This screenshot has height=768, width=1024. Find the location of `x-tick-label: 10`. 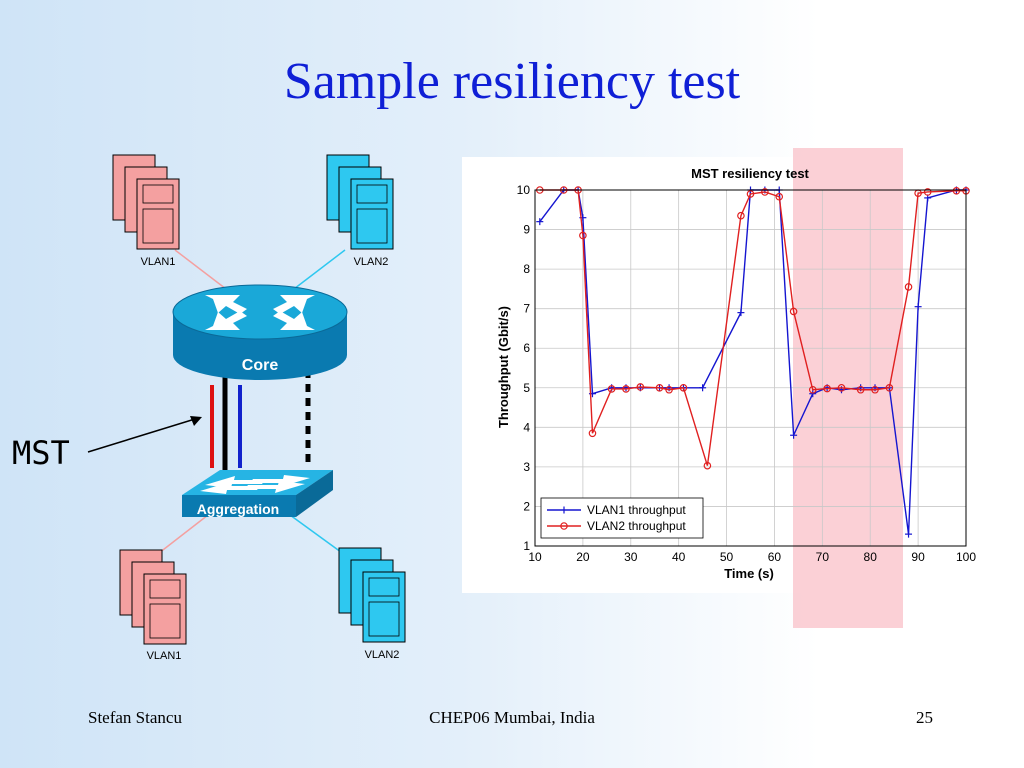

x-tick-label: 10 is located at coordinates (535, 557).